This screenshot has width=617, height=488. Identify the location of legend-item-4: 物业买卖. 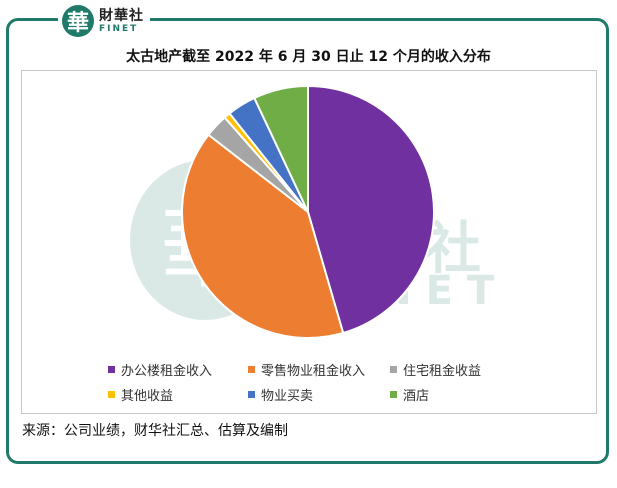
(319, 394).